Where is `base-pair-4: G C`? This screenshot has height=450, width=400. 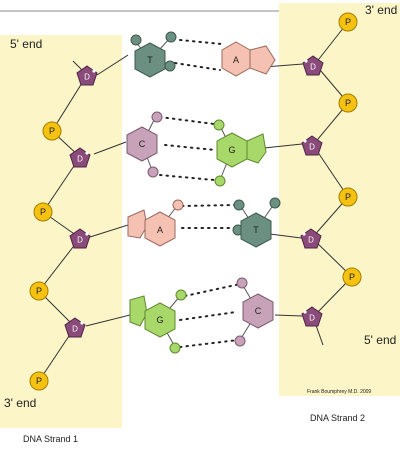
base-pair-4: G C is located at coordinates (201, 315).